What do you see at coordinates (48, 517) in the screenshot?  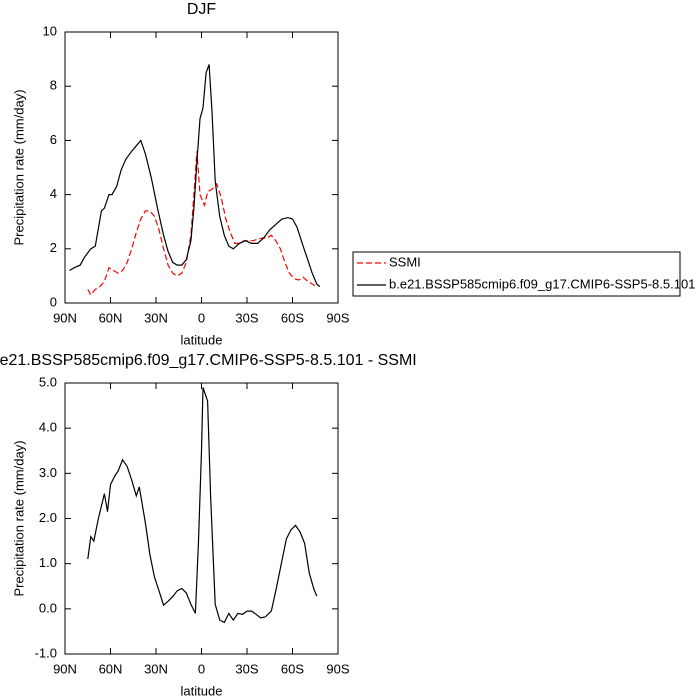 I see `y-tick-label: 2.0` at bounding box center [48, 517].